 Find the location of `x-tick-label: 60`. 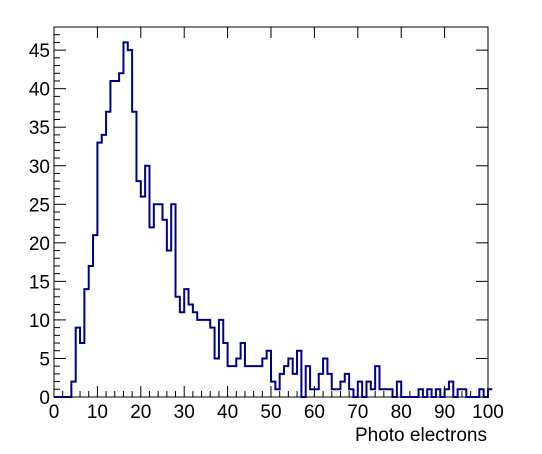

x-tick-label: 60 is located at coordinates (314, 412).